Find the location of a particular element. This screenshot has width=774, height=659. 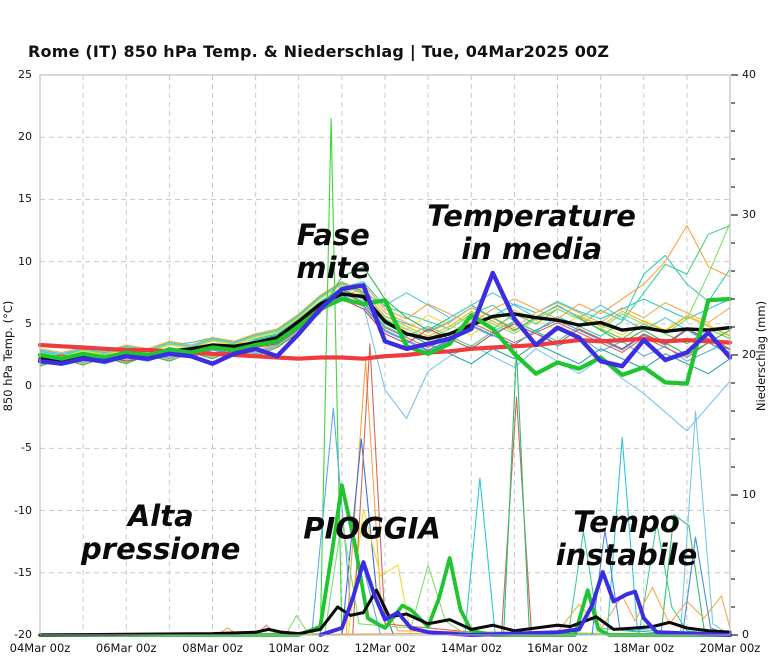

annotation-tempo-instabile: Tempo instabile is located at coordinates (626, 539).